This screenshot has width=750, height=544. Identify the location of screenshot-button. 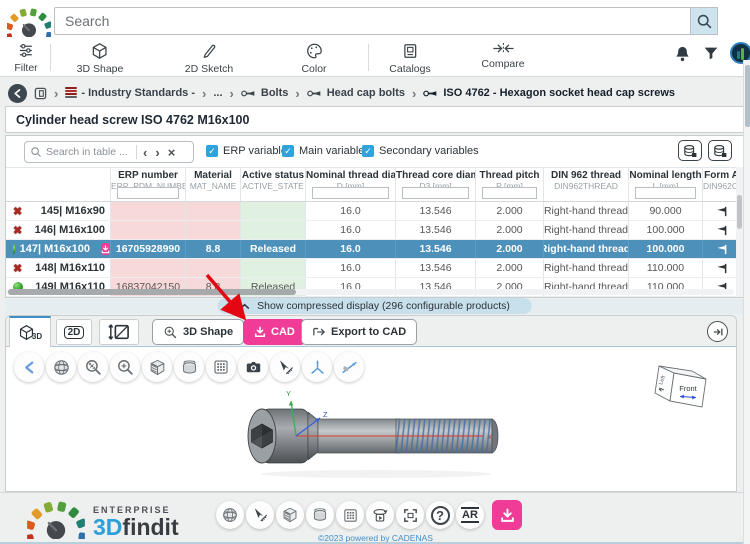
(253, 367).